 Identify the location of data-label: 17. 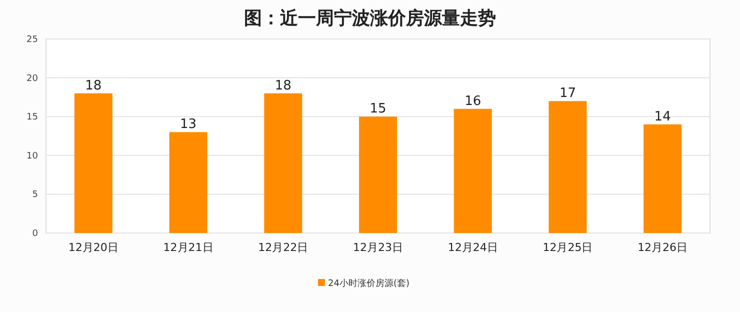
(567, 94).